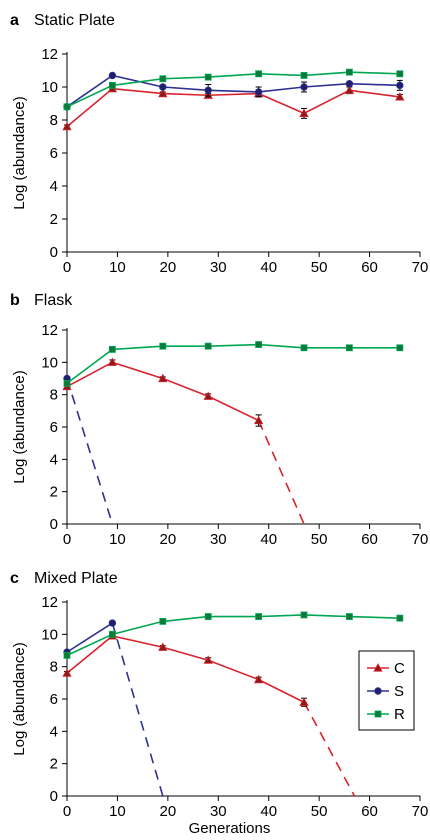 This screenshot has width=430, height=840. What do you see at coordinates (53, 300) in the screenshot?
I see `panel-title: Flask` at bounding box center [53, 300].